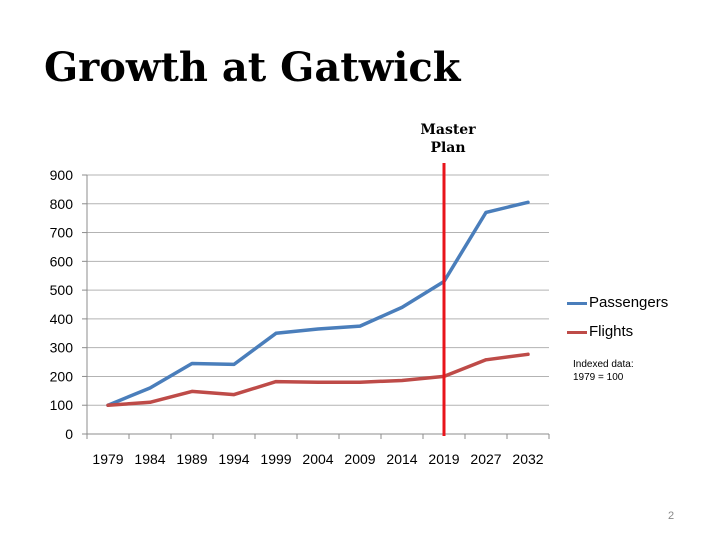  Describe the element at coordinates (62, 319) in the screenshot. I see `y-tick-label: 400` at that location.